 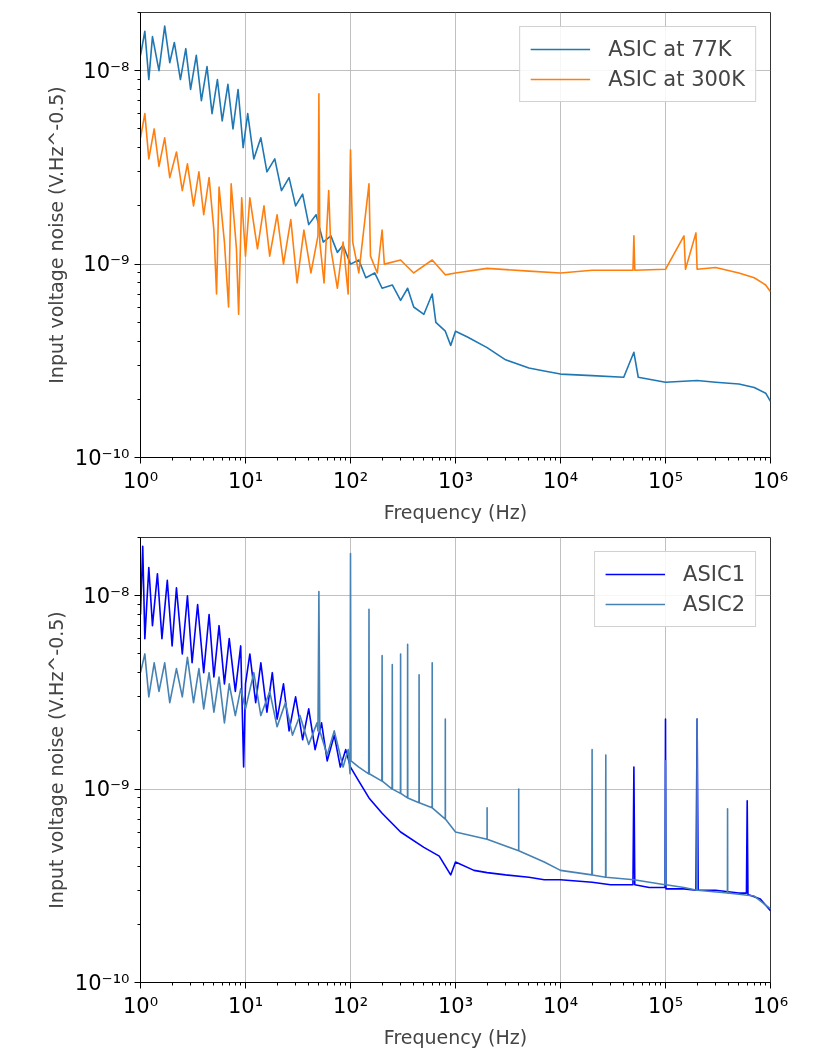 I want to click on legend-label: ASIC2, so click(x=714, y=604).